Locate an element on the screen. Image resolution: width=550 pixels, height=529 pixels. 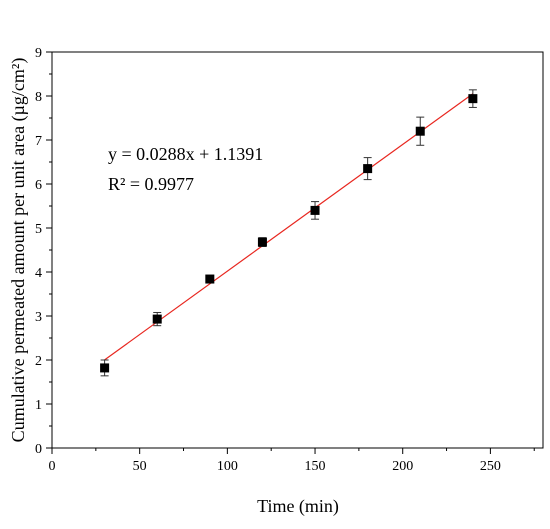
x-tick-label: 50 is located at coordinates (140, 466).